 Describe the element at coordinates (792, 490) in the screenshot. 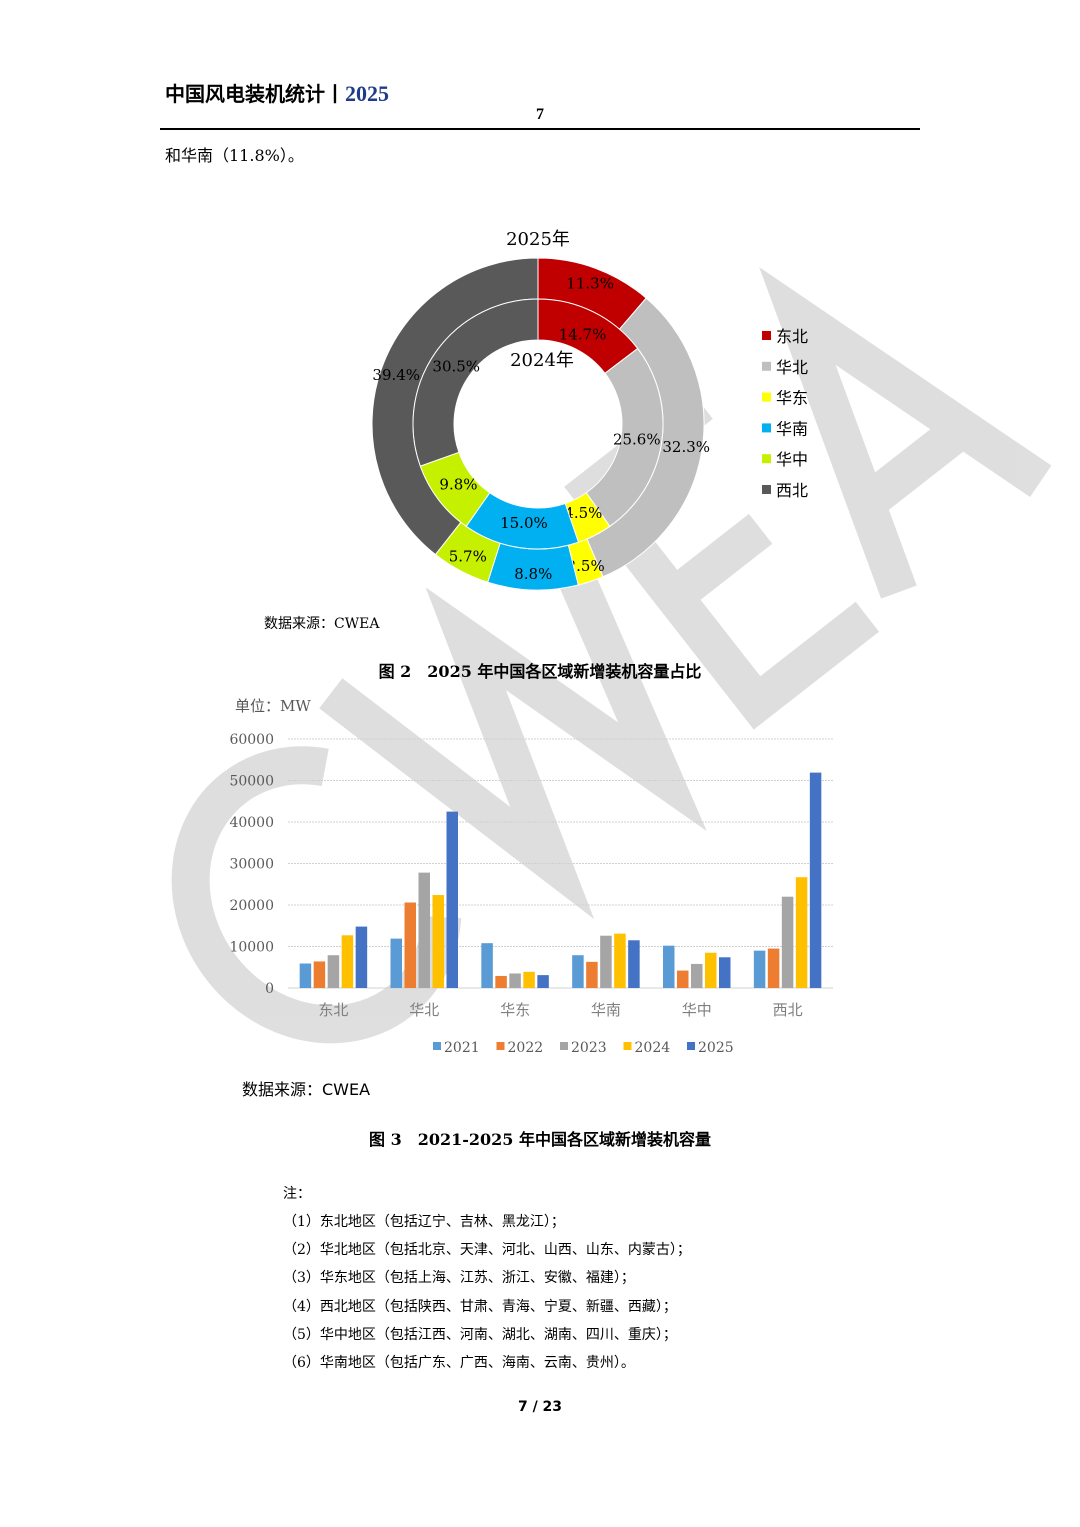

I see `legend-label: 西北` at that location.